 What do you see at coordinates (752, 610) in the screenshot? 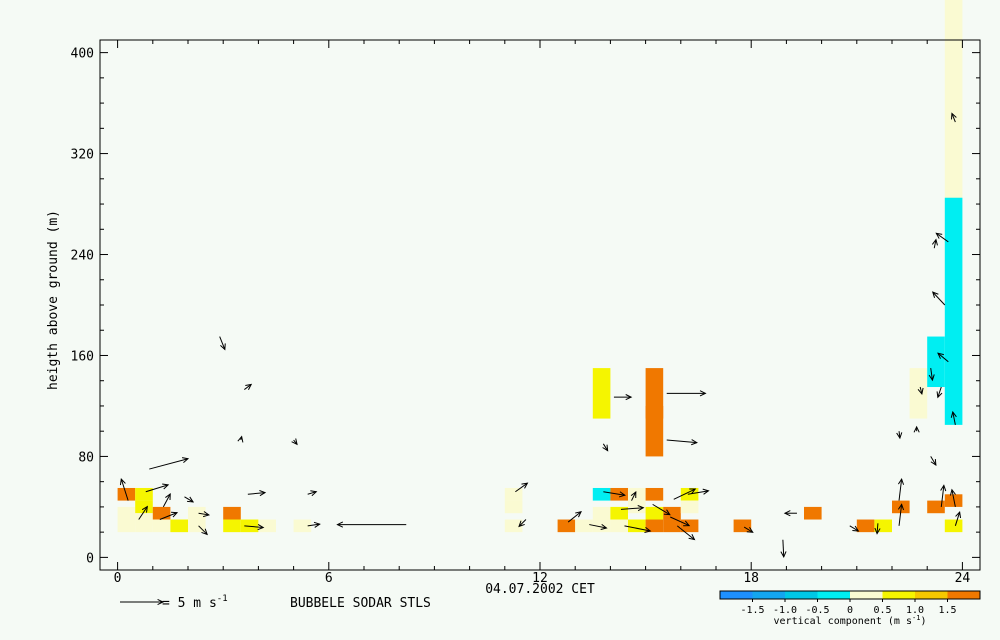
I see `colorbar-tick-label: -1.5` at bounding box center [752, 610].